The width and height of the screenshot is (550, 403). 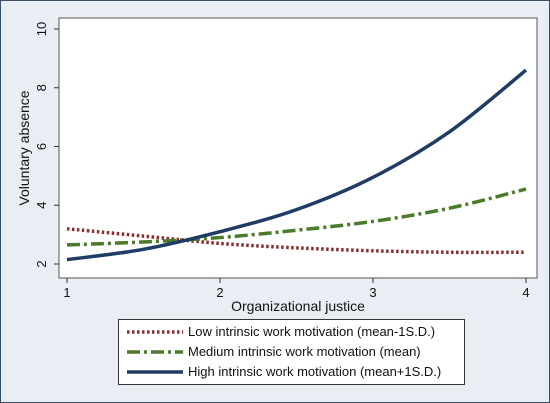 I want to click on legend-item-medium: Medium intrinsic work motivation (mean), so click(x=291, y=352).